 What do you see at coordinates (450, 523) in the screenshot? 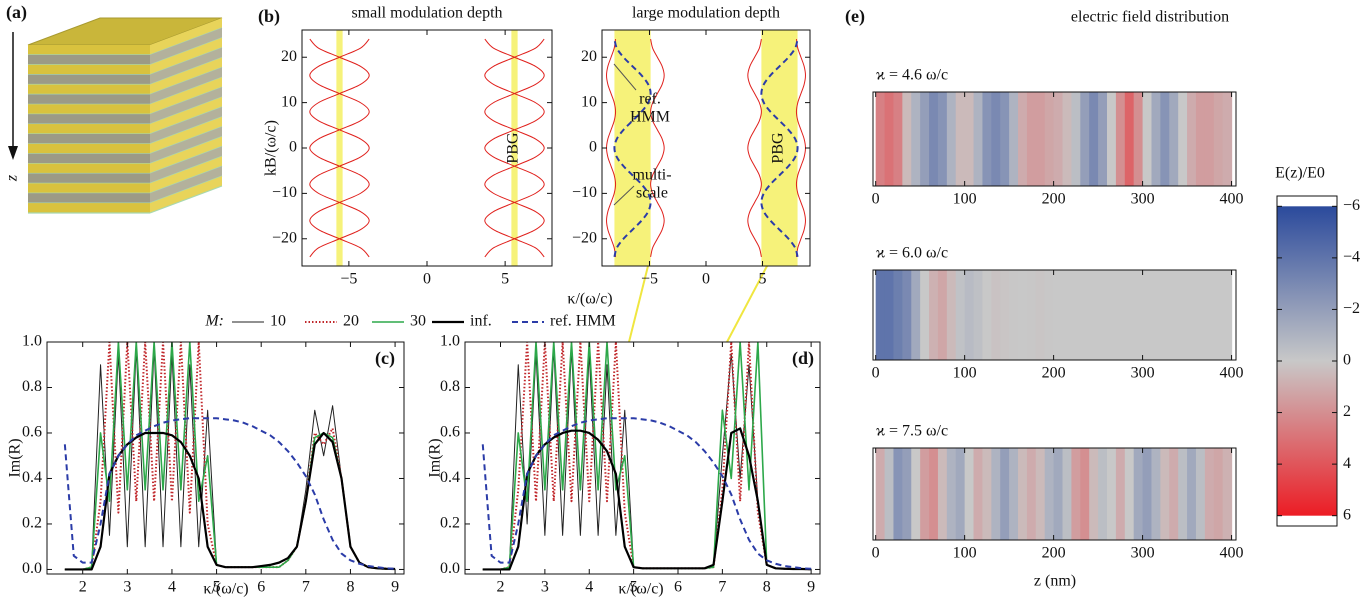
I see `y-tick-label: 0.2` at bounding box center [450, 523].